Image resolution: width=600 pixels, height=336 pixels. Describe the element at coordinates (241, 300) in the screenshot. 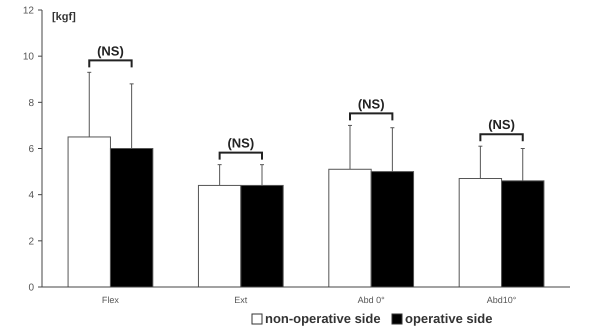

I see `x-tick-label: Ext` at that location.